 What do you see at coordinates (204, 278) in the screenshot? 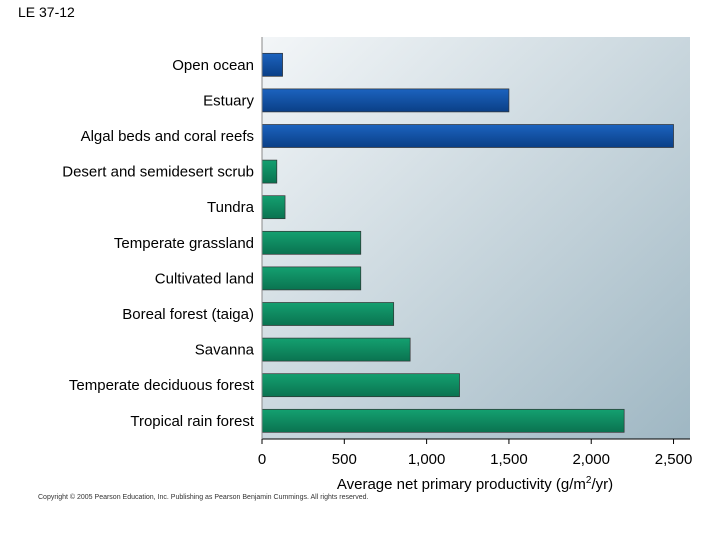
I see `category-label-6: Cultivated land` at bounding box center [204, 278].